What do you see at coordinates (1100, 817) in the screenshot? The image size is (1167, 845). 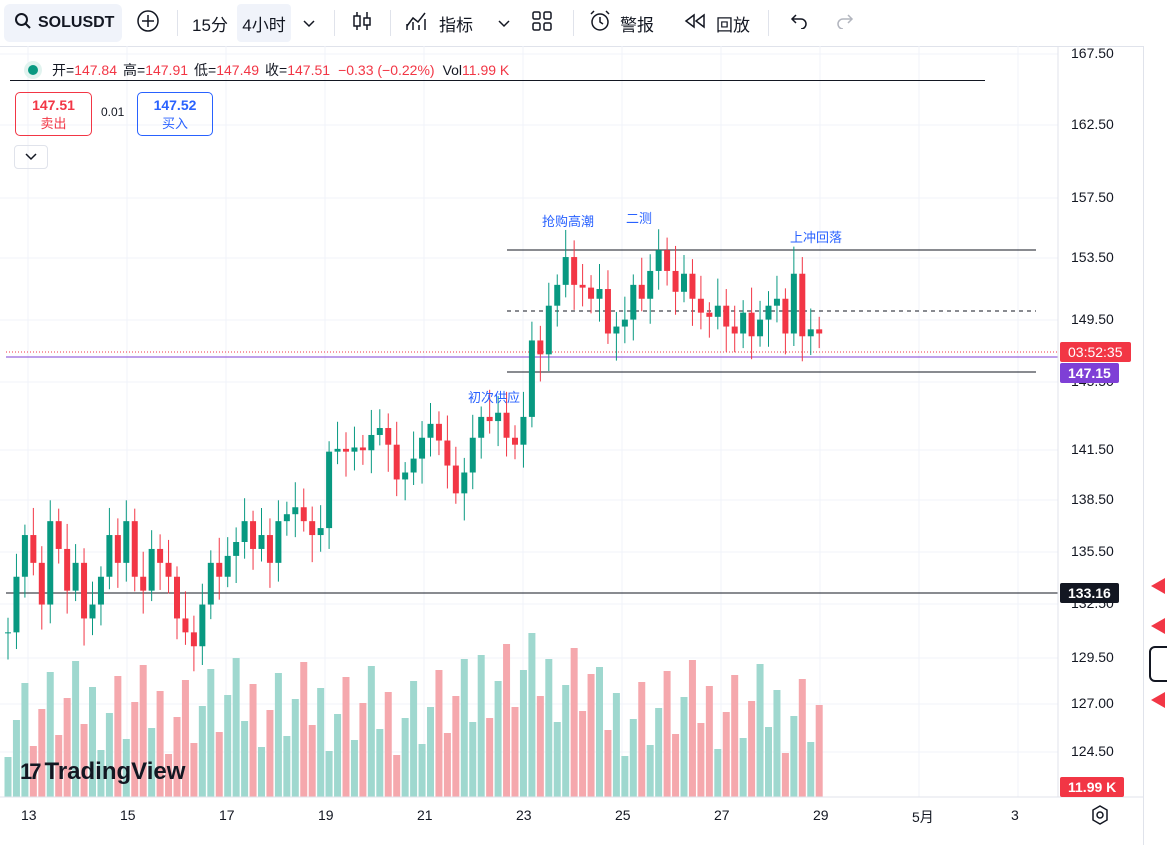 I see `chart-settings-button` at bounding box center [1100, 817].